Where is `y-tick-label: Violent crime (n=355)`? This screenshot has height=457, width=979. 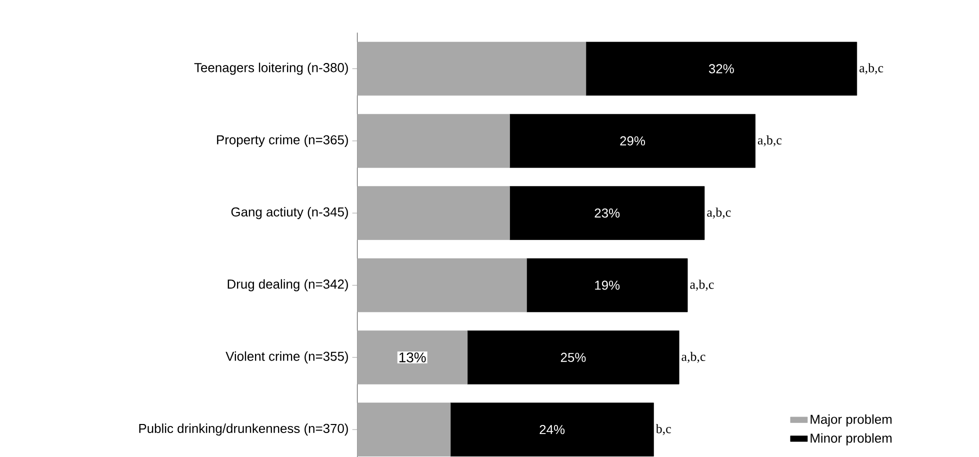
y-tick-label: Violent crime (n=355) is located at coordinates (287, 357).